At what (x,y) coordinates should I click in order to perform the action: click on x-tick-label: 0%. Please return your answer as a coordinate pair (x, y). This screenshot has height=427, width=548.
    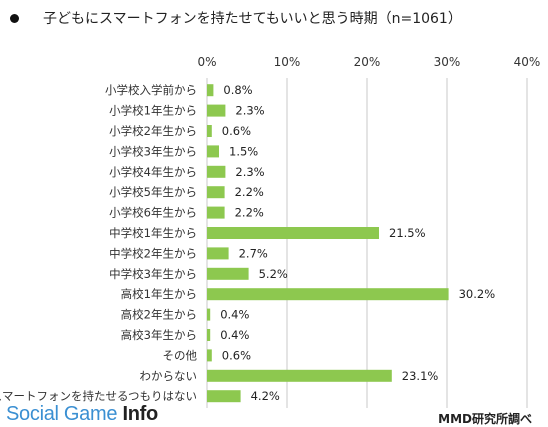
    Looking at the image, I should click on (206, 62).